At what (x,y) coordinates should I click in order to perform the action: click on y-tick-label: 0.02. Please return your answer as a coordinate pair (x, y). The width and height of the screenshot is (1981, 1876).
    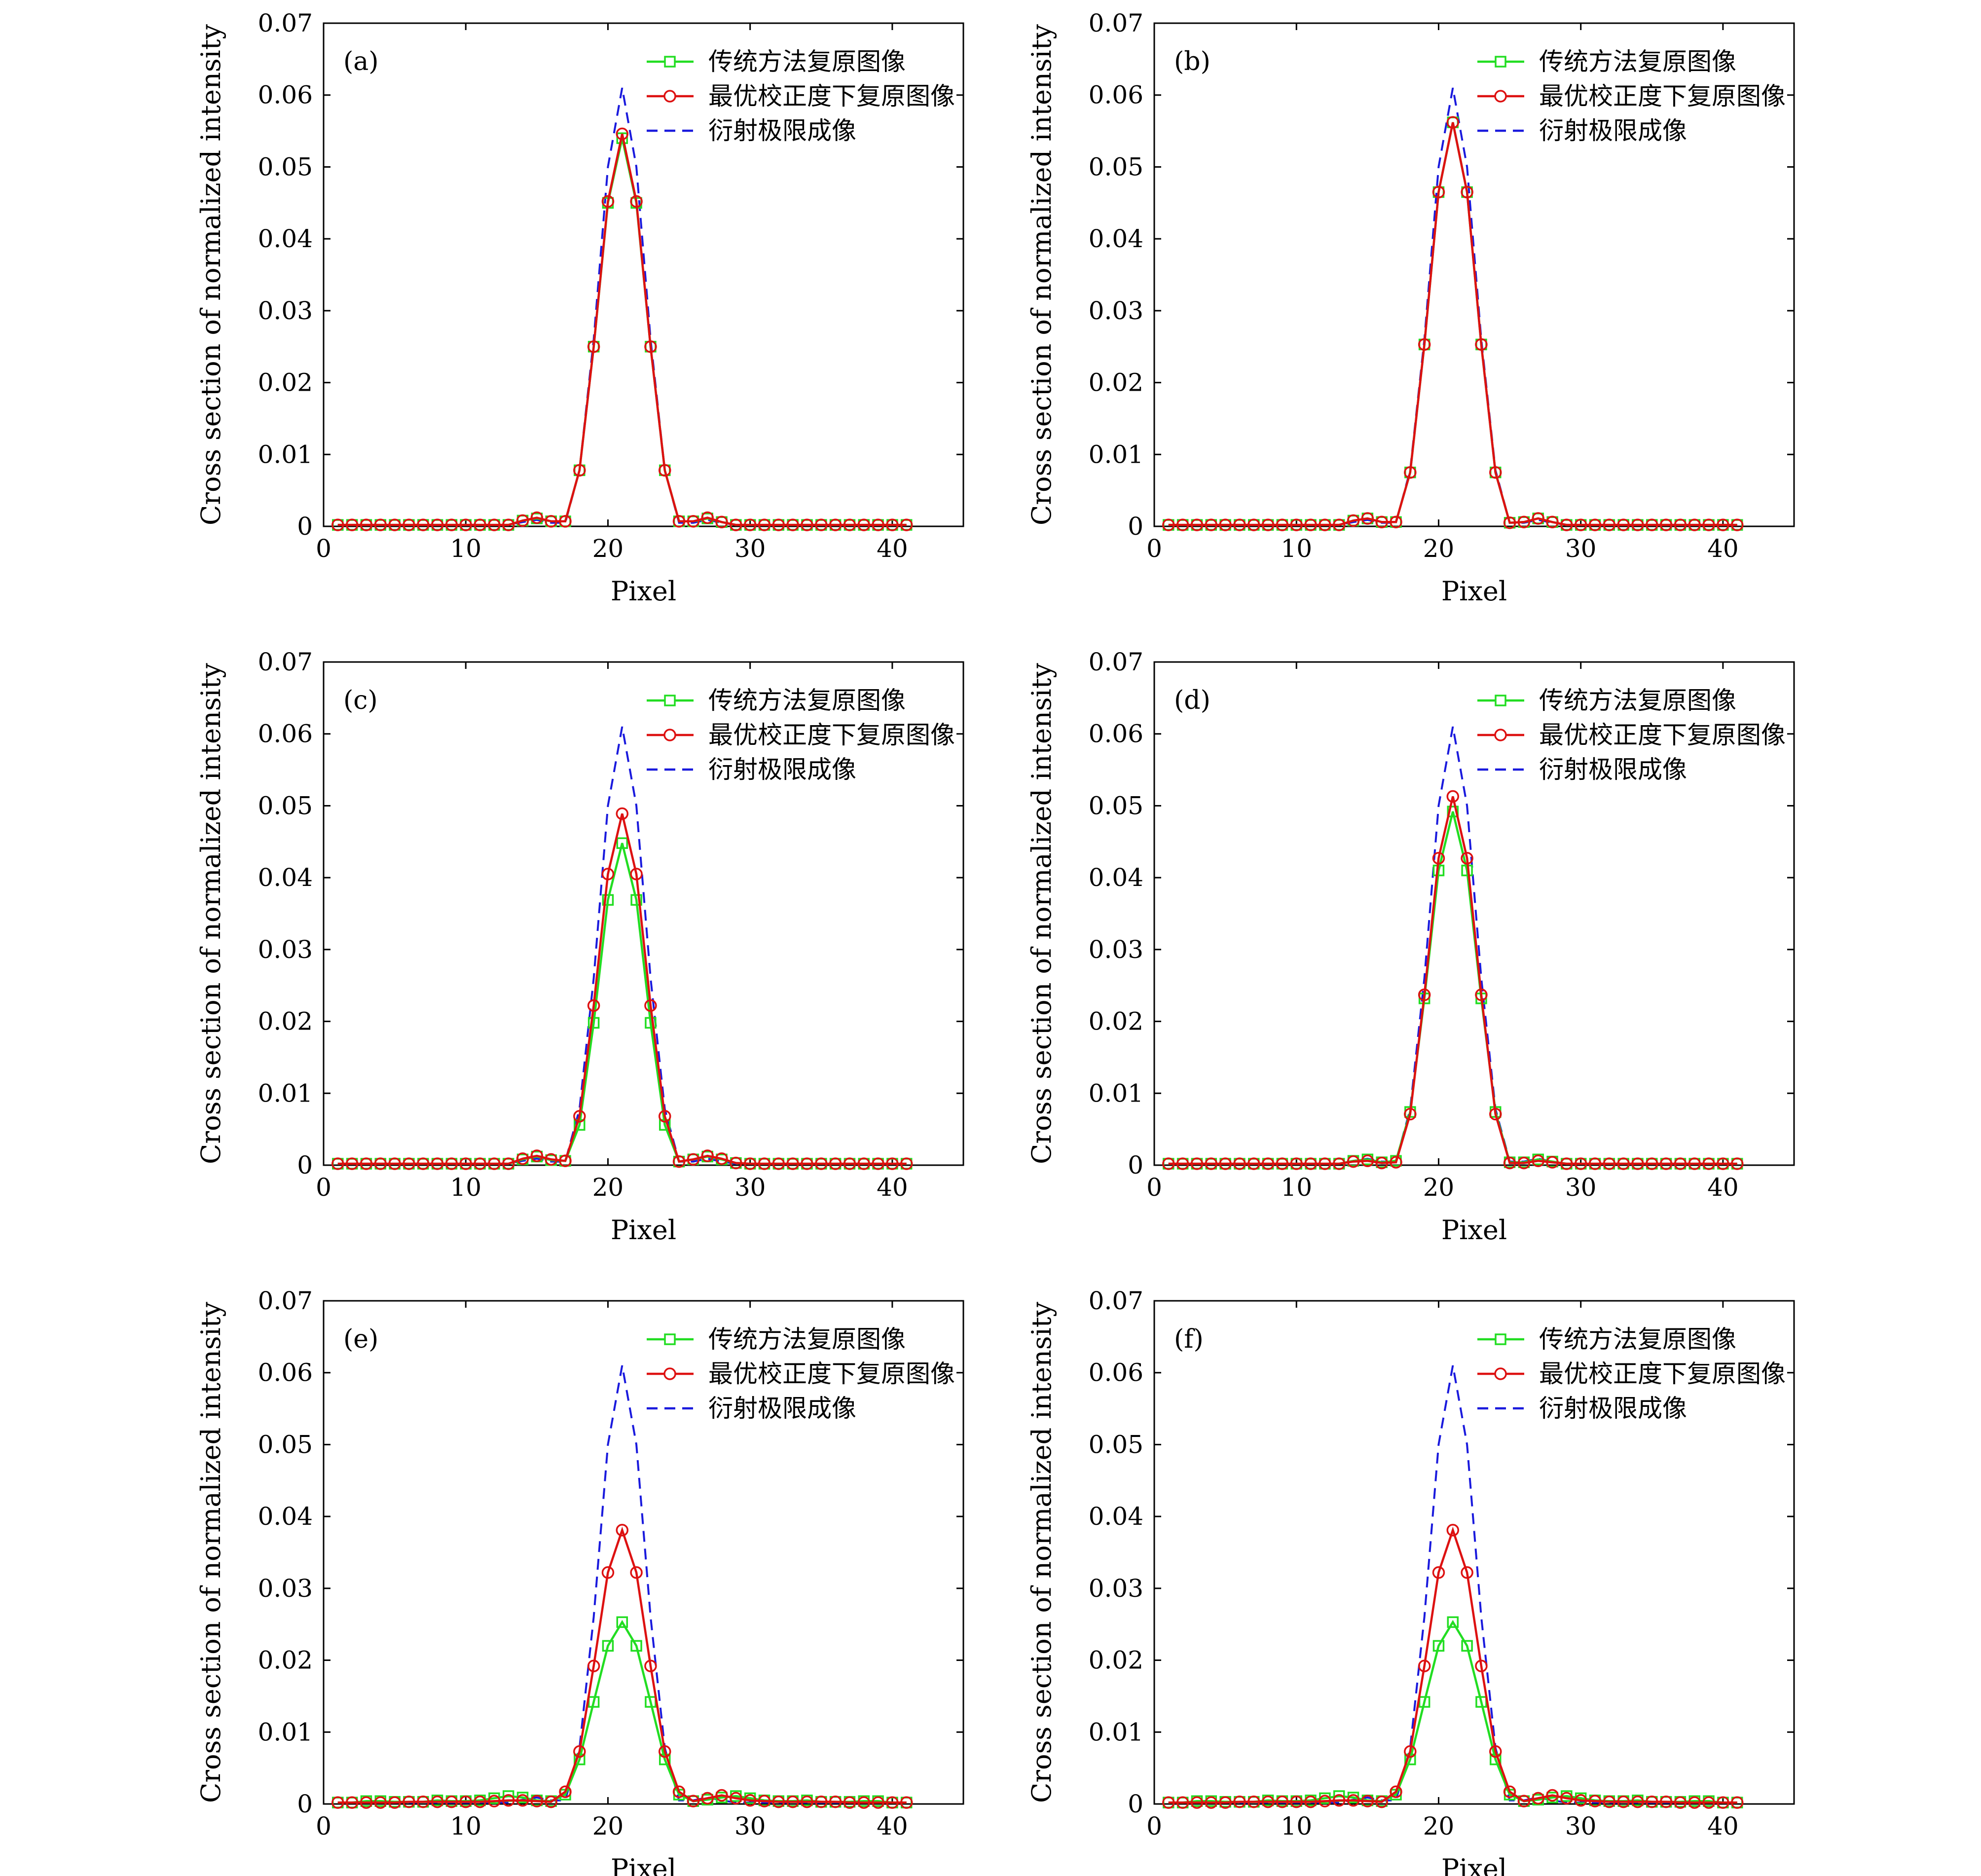
    Looking at the image, I should click on (1116, 1660).